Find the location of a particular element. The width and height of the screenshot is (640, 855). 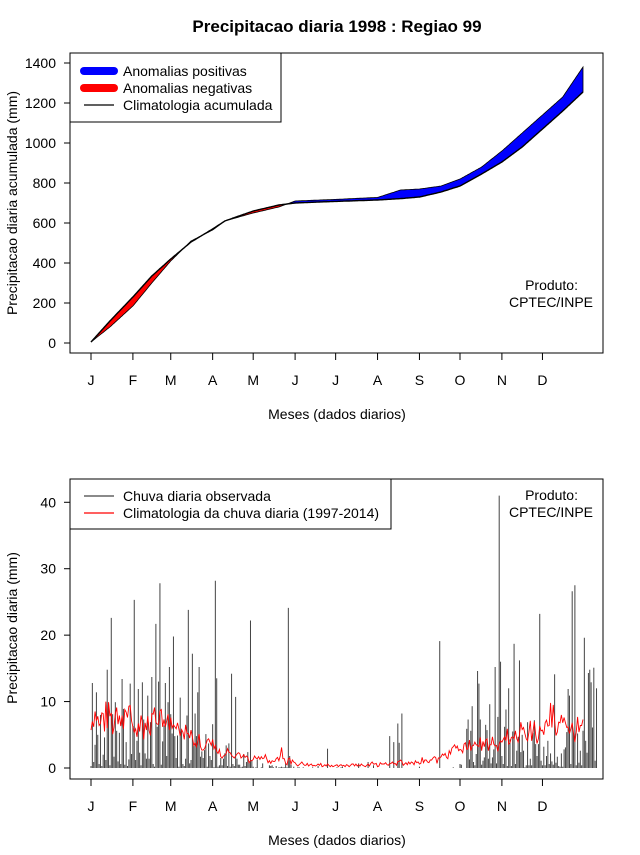

top-y-axis-label: Precipitacao diaria acumulada (mm) is located at coordinates (12, 203).